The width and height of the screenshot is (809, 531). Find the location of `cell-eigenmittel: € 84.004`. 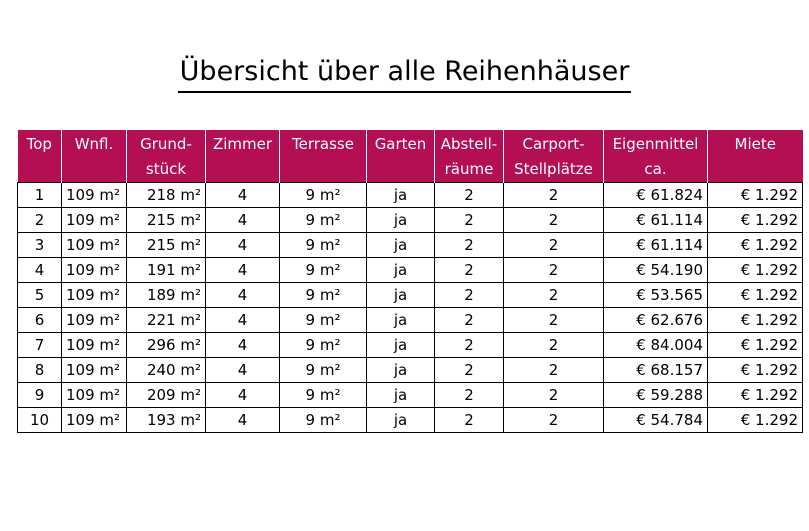

cell-eigenmittel: € 84.004 is located at coordinates (655, 345).